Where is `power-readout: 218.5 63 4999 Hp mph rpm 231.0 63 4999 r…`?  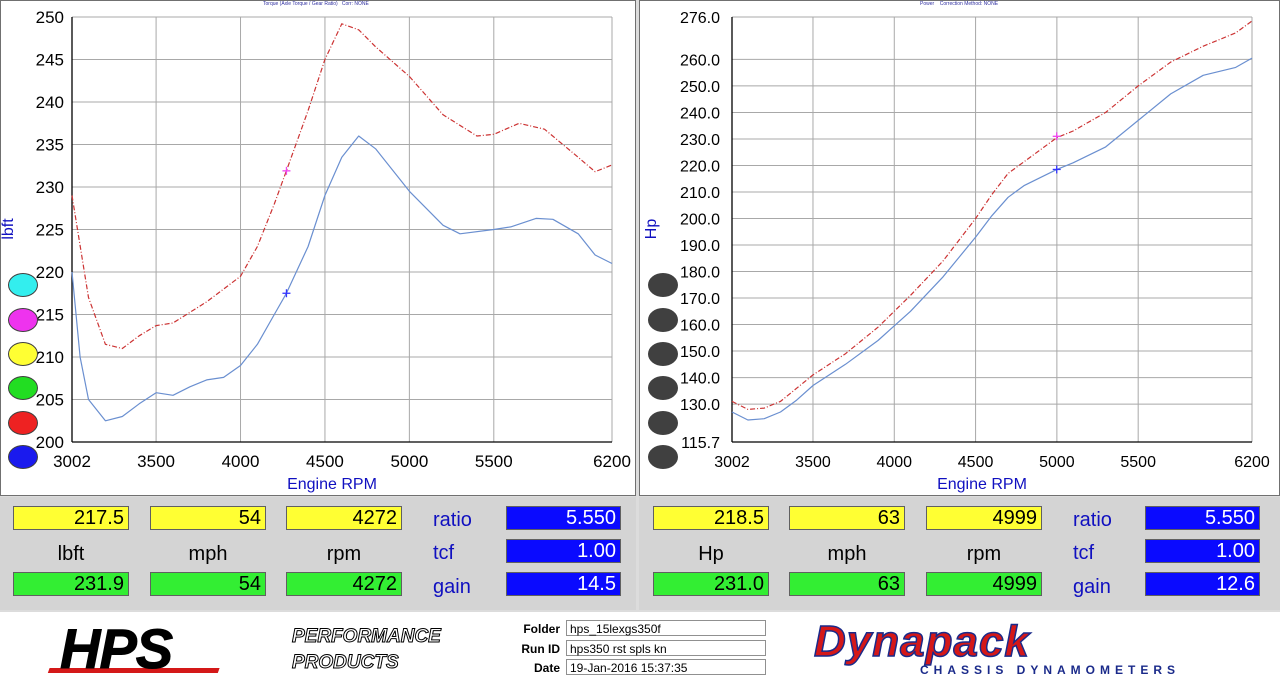 power-readout: 218.5 63 4999 Hp mph rpm 231.0 63 4999 r… is located at coordinates (959, 553).